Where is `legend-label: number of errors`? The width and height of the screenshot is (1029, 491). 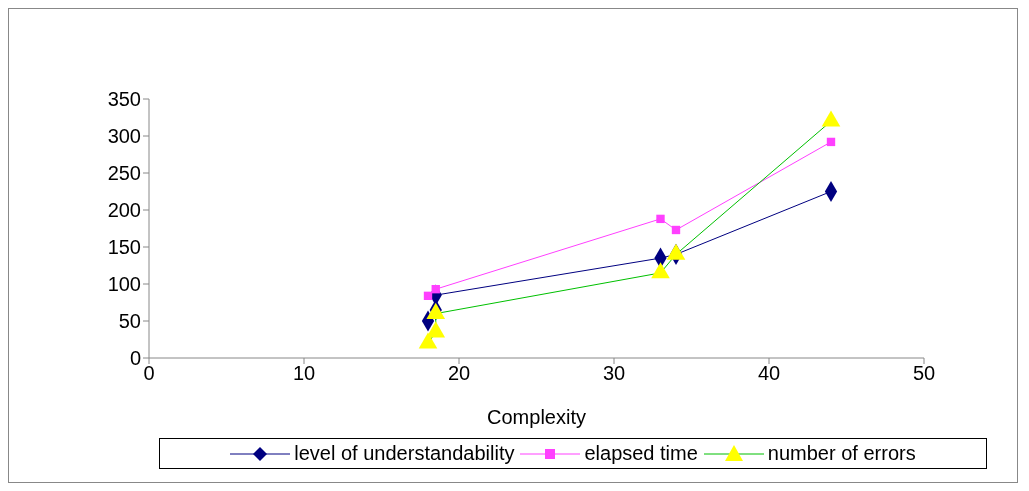
legend-label: number of errors is located at coordinates (841, 453).